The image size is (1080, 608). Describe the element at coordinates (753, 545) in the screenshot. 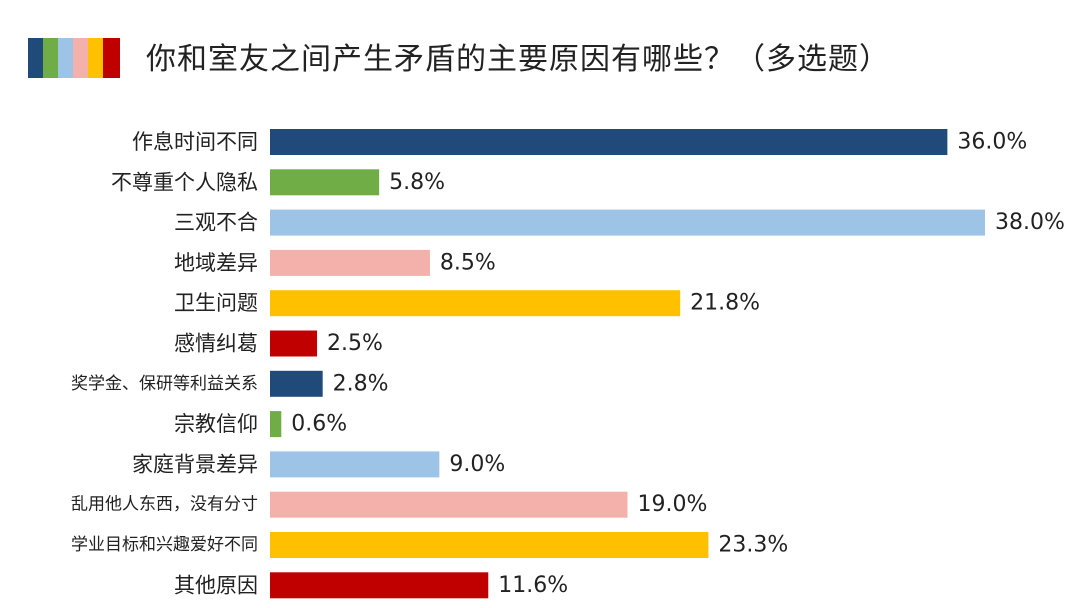

I see `value-label: 23.3%` at that location.